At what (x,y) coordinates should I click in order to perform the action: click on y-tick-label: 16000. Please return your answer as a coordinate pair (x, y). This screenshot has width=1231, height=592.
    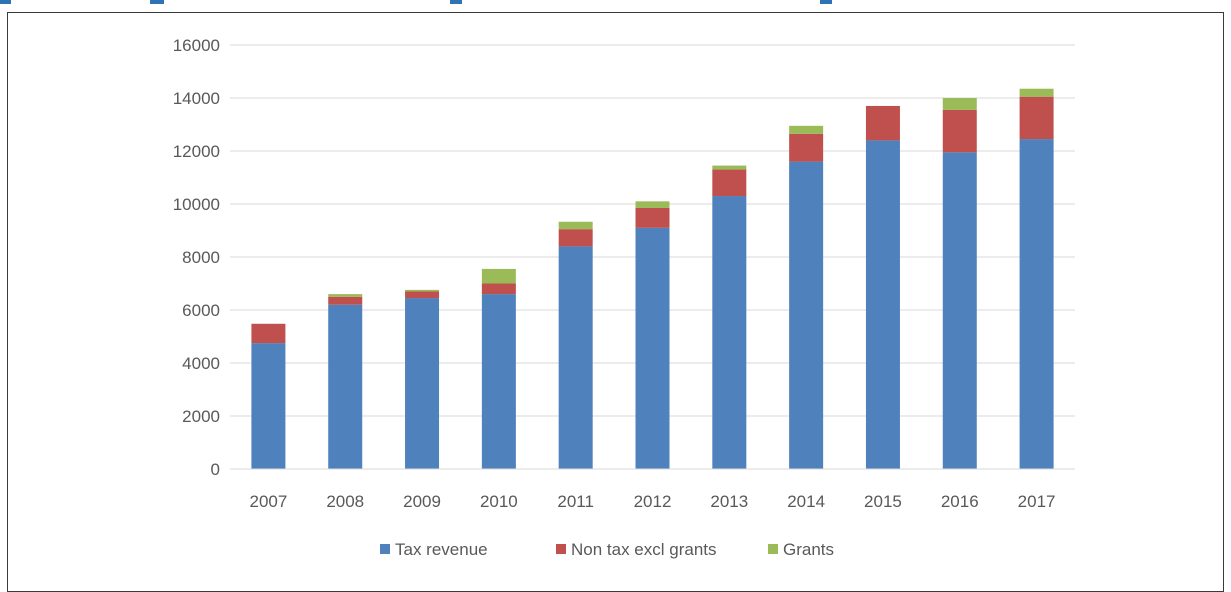
    Looking at the image, I should click on (196, 45).